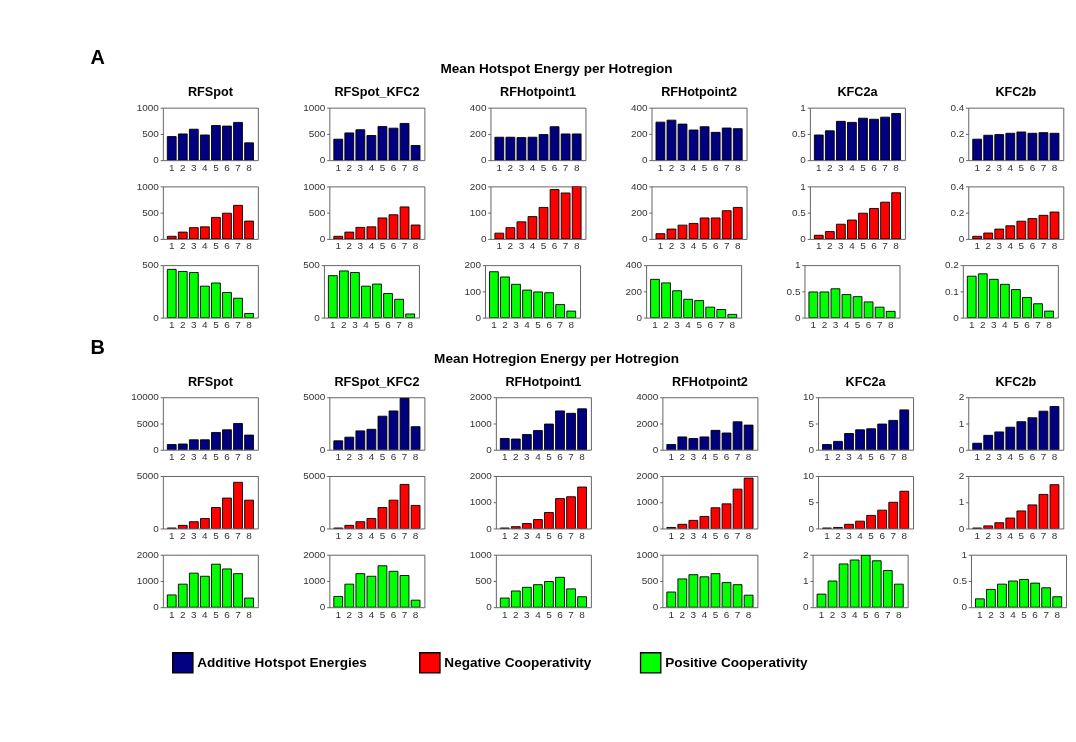 The height and width of the screenshot is (742, 1076). What do you see at coordinates (858, 91) in the screenshot?
I see `chart-title: KFC2a` at bounding box center [858, 91].